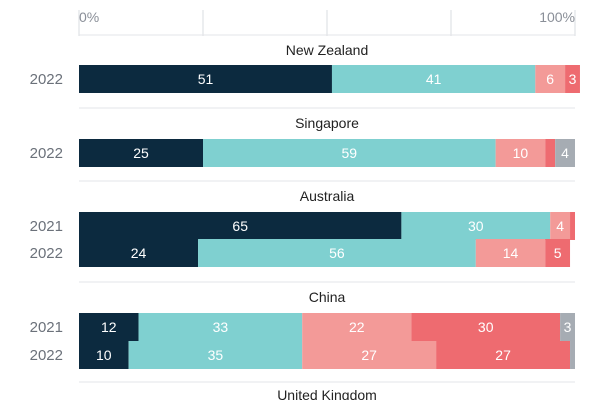 The width and height of the screenshot is (600, 400). I want to click on data-label: 33, so click(221, 327).